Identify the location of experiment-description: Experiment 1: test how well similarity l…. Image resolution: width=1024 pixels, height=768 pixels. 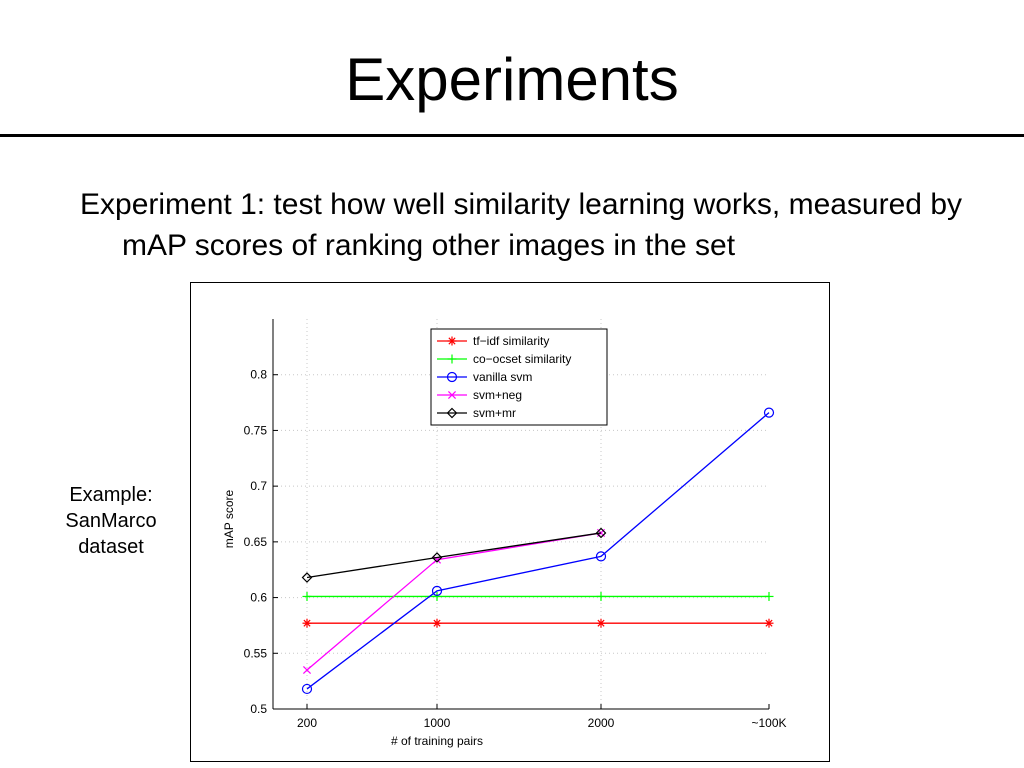
(521, 225).